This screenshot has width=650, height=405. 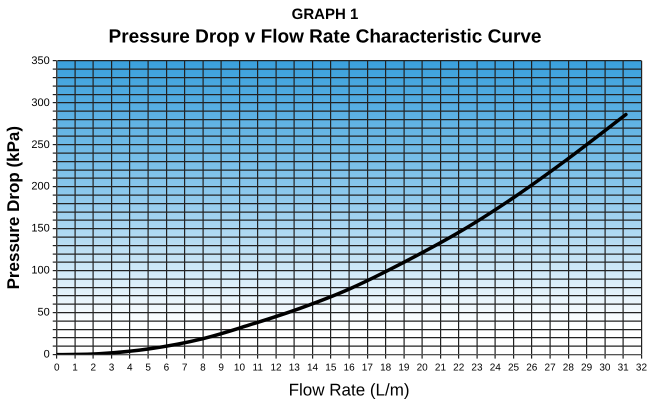 I want to click on x-tick-label: 30, so click(x=605, y=368).